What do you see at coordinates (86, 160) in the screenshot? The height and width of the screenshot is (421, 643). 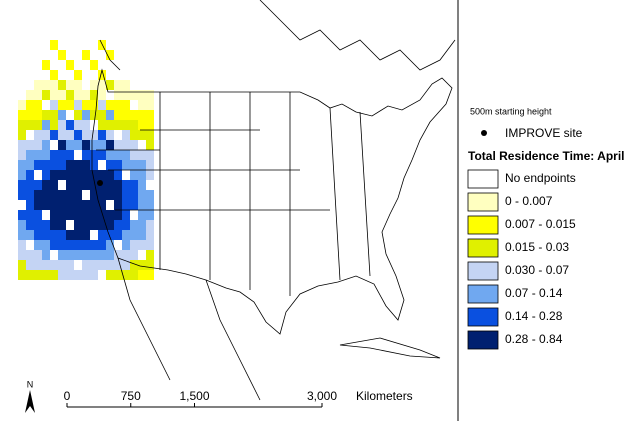 I see `residence-grid` at bounding box center [86, 160].